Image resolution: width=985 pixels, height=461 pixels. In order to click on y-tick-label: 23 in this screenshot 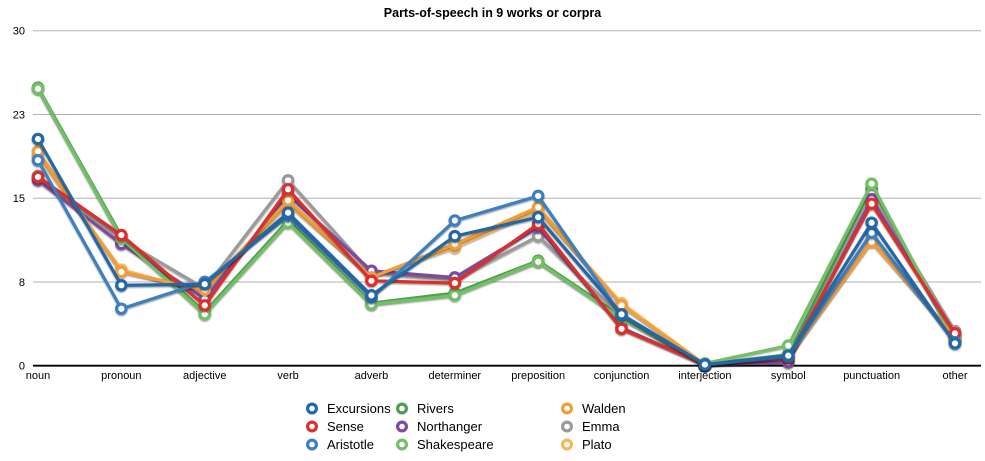, I will do `click(19, 115)`.